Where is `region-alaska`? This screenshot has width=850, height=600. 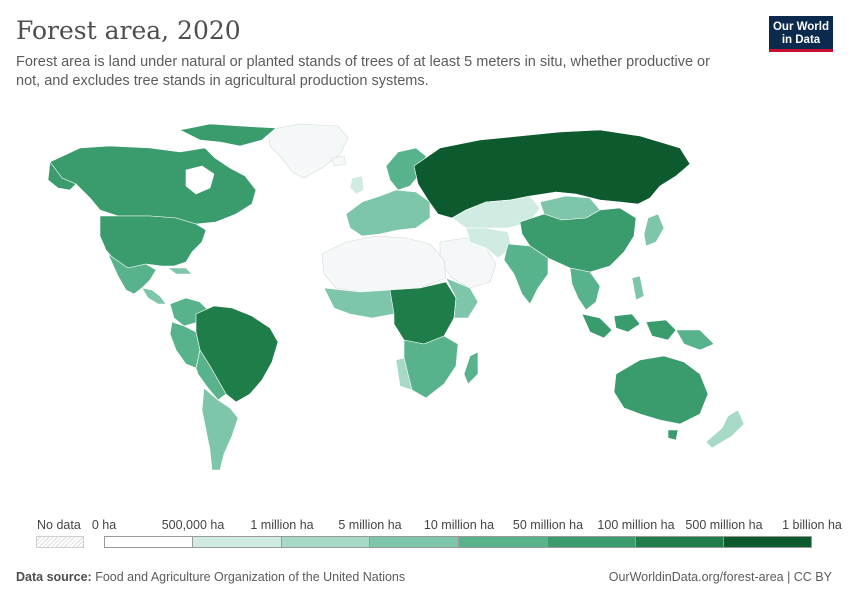
region-alaska is located at coordinates (62, 176).